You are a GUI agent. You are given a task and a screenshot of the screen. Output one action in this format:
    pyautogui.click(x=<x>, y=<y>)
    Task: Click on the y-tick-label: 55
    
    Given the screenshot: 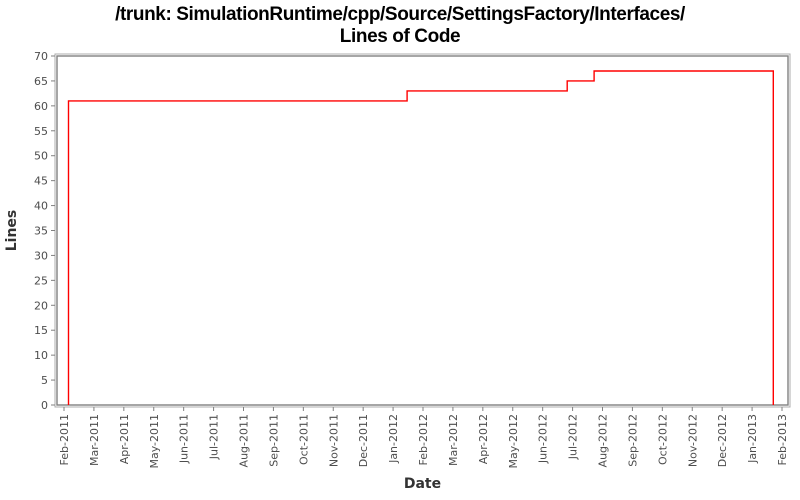 What is the action you would take?
    pyautogui.click(x=41, y=131)
    